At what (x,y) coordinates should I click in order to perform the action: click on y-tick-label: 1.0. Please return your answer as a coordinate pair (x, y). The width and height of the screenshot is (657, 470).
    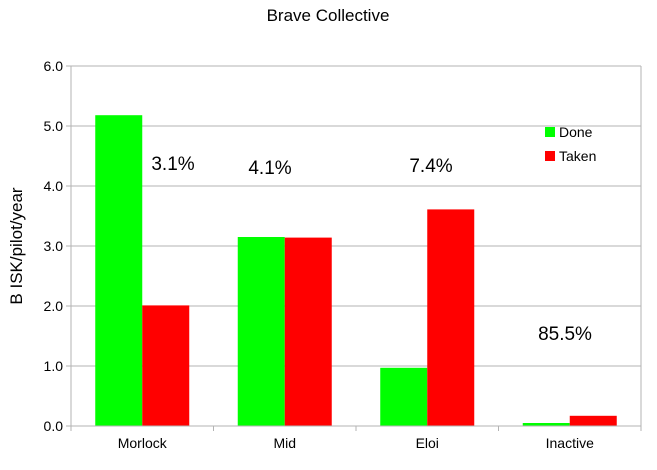
    Looking at the image, I should click on (54, 366).